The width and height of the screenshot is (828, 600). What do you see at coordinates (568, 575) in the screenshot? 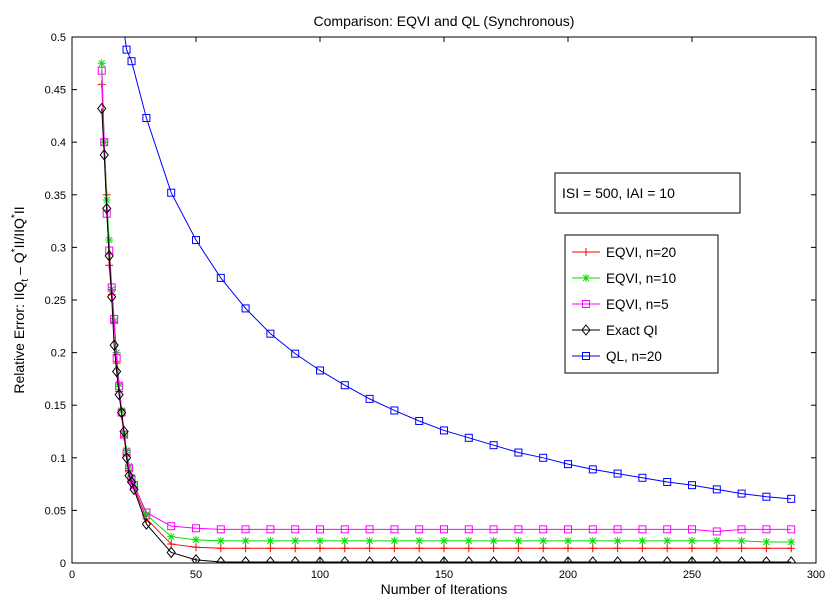
I see `x-tick-label: 200` at bounding box center [568, 575].